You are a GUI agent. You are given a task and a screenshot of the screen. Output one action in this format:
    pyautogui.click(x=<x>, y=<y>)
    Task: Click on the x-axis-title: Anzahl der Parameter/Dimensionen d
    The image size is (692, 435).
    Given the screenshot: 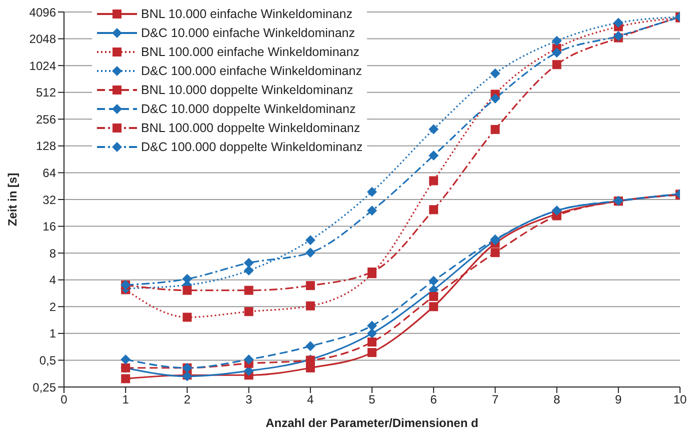 What is the action you would take?
    pyautogui.click(x=372, y=423)
    